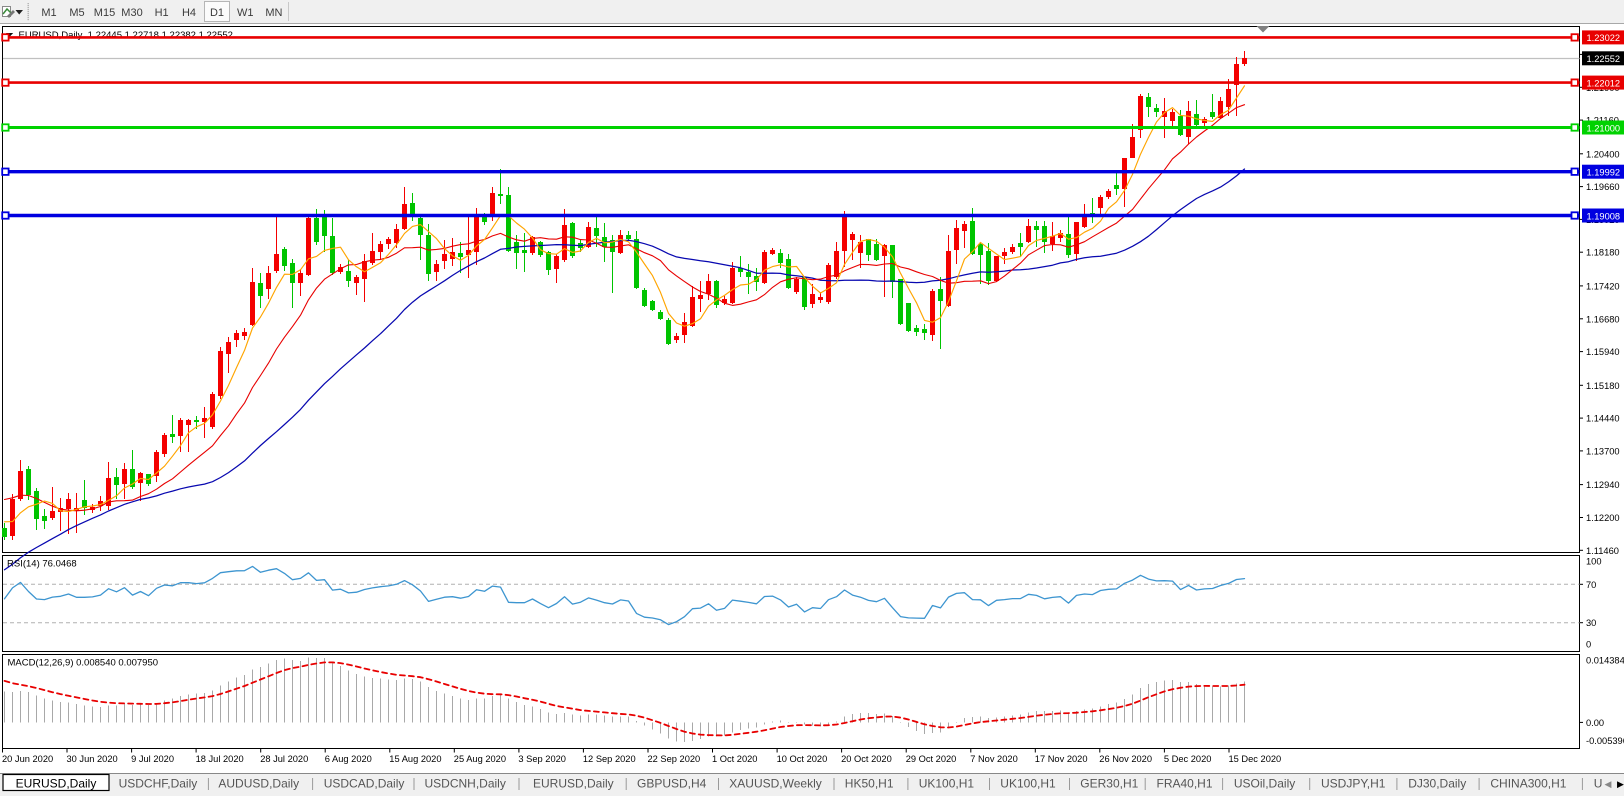 The width and height of the screenshot is (1624, 796). I want to click on svg-text: 1.19660, so click(1603, 187).